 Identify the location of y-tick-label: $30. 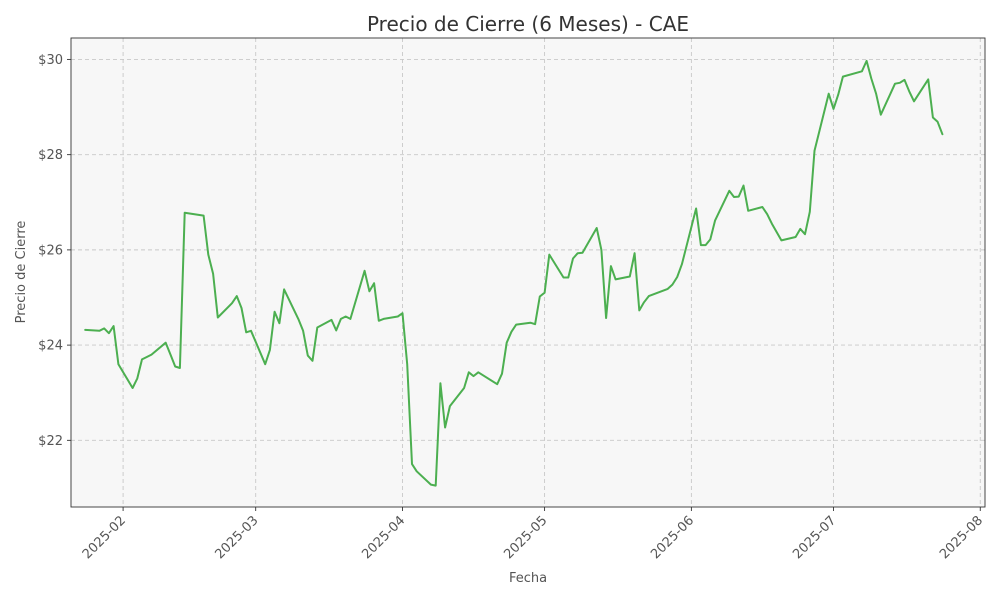
(50, 60).